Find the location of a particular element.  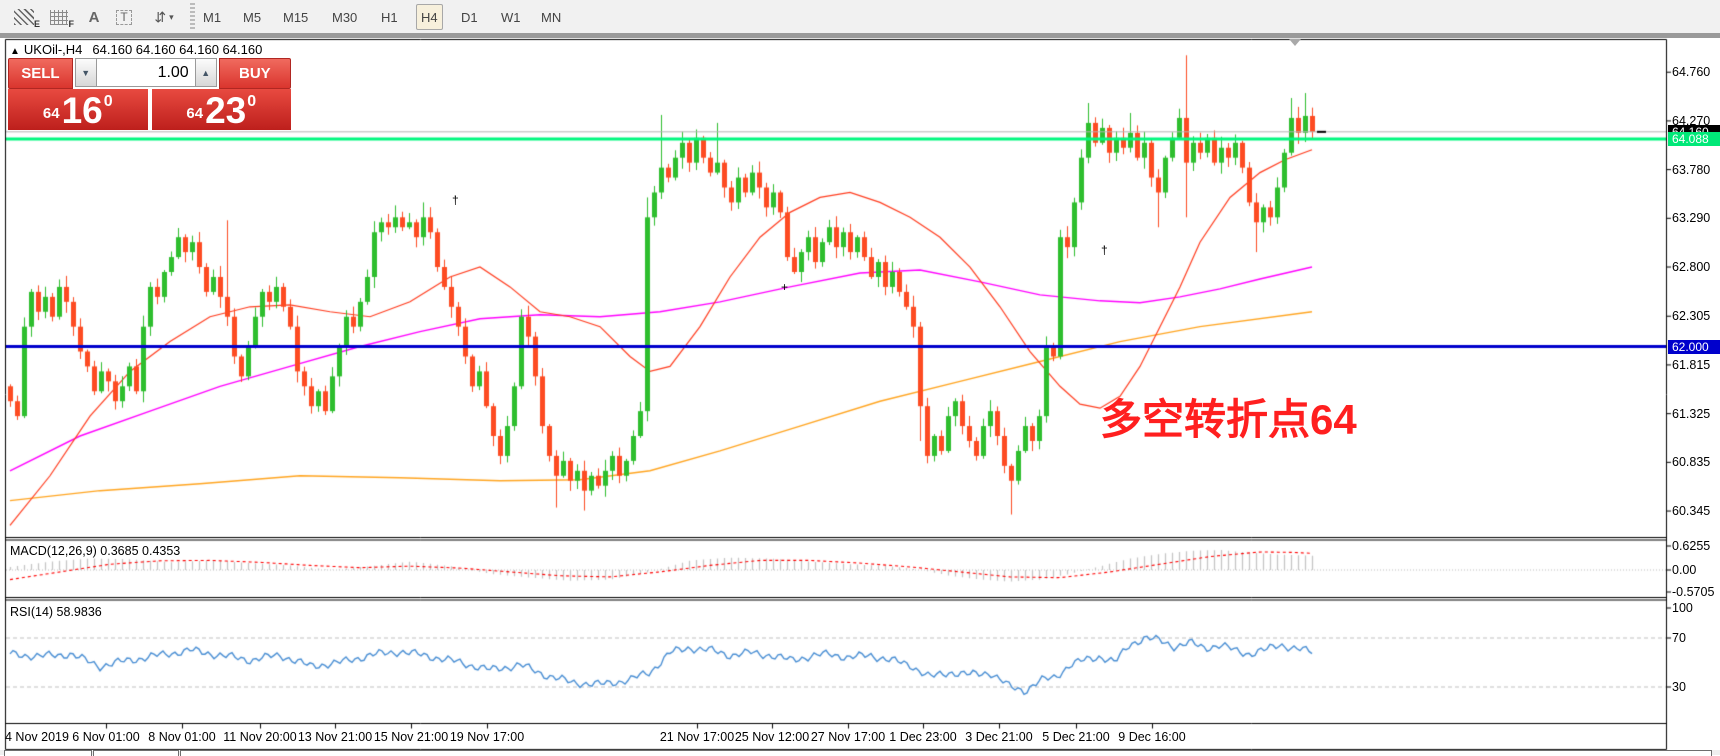

sell-price-base: 64 is located at coordinates (51, 113).